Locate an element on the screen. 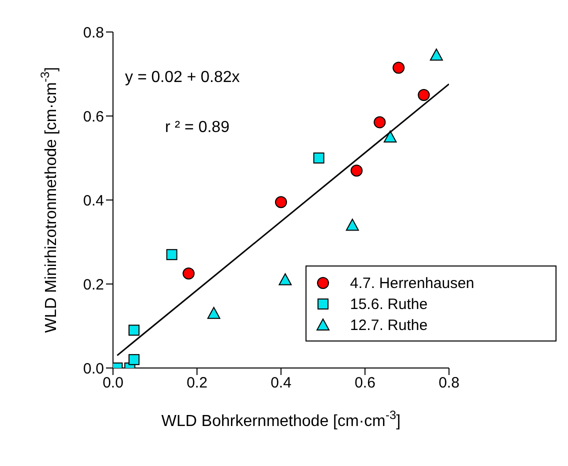 The height and width of the screenshot is (466, 568). y-tick-label: 0.6 is located at coordinates (93, 117).